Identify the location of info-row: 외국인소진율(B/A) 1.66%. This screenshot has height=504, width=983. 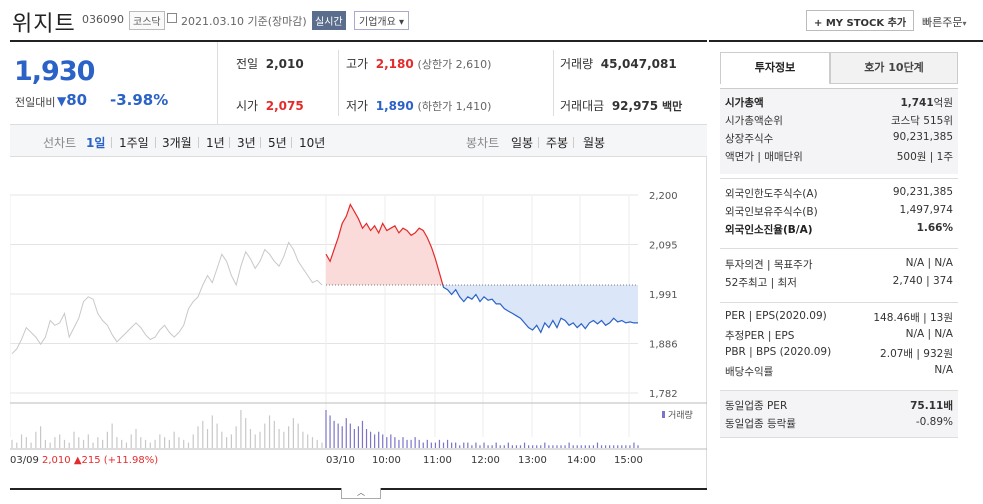
(839, 229).